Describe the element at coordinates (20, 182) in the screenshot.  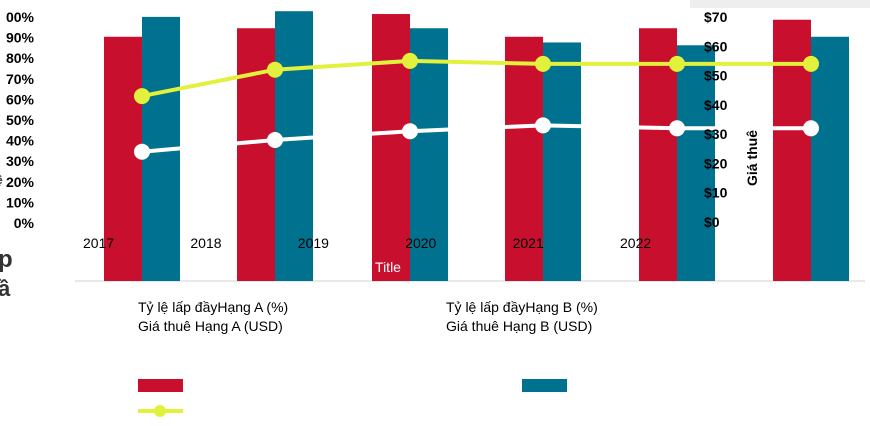
I see `y-left-tick: 20%` at that location.